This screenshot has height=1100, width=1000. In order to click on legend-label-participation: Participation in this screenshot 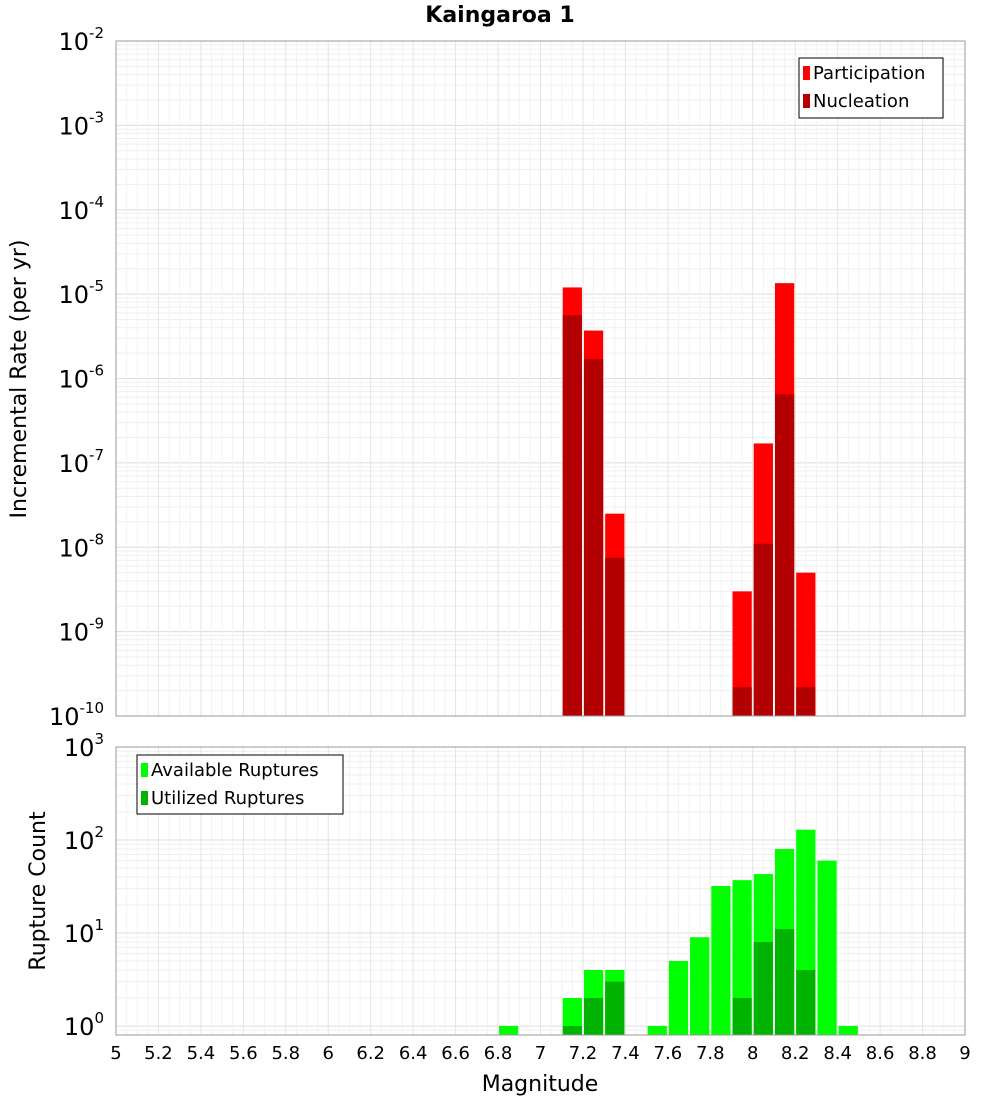, I will do `click(869, 73)`.